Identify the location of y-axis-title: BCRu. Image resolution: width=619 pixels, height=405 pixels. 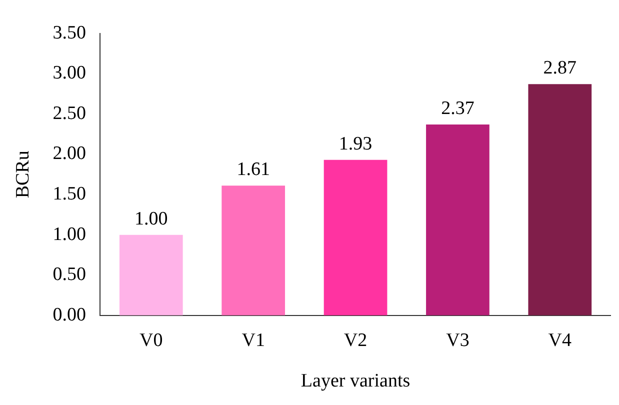
(23, 174).